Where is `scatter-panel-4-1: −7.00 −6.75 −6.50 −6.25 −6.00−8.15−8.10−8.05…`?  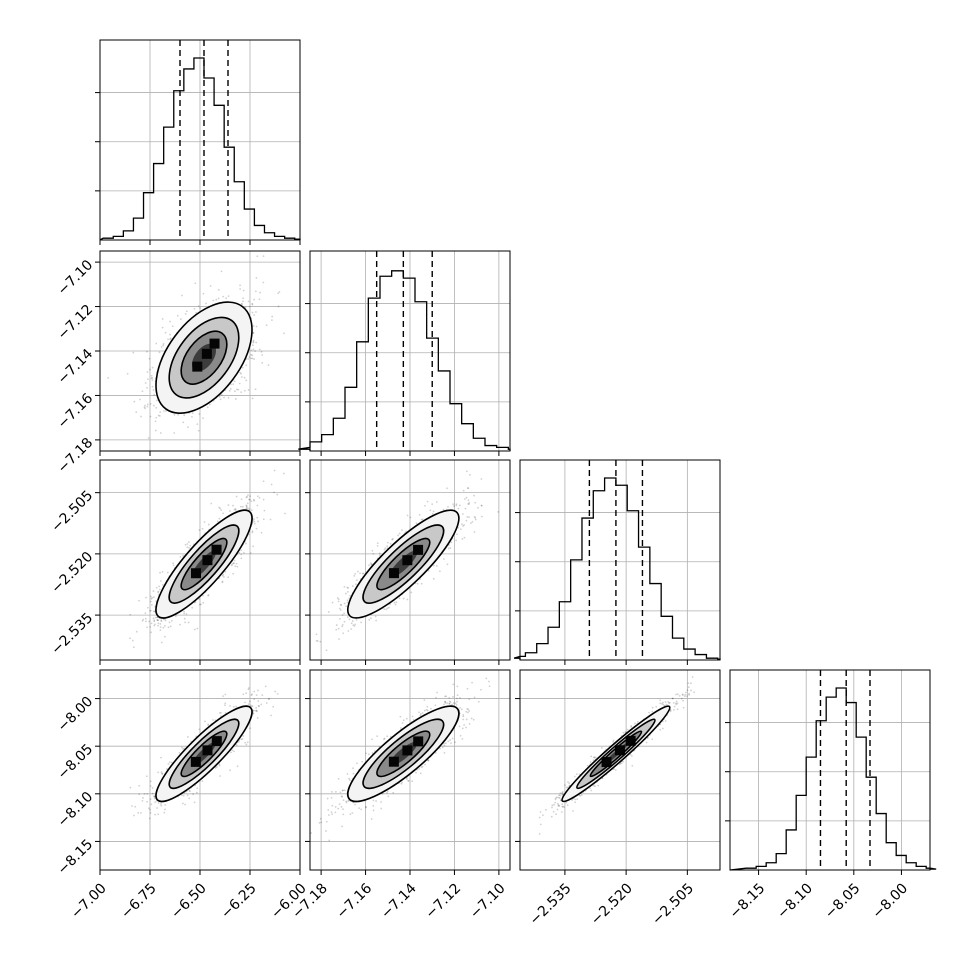
scatter-panel-4-1: −7.00 −6.75 −6.50 −6.25 −6.00−8.15−8.10−8.05… is located at coordinates (182, 795).